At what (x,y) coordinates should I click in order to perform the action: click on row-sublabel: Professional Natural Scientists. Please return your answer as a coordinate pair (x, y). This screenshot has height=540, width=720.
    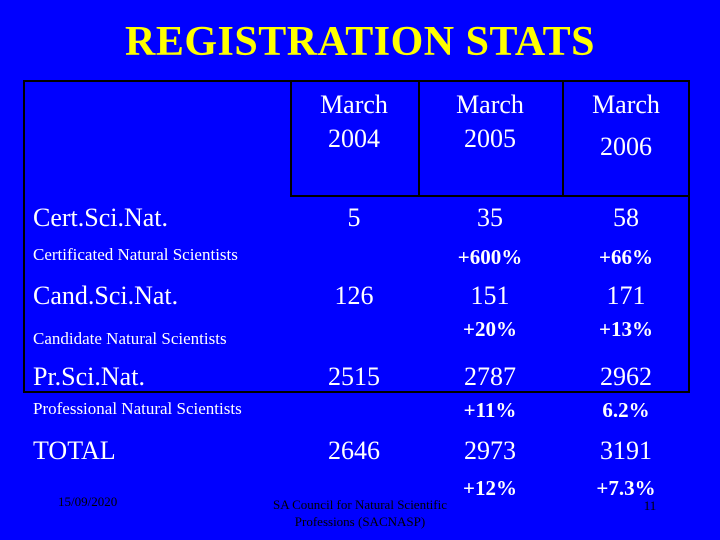
    Looking at the image, I should click on (137, 408).